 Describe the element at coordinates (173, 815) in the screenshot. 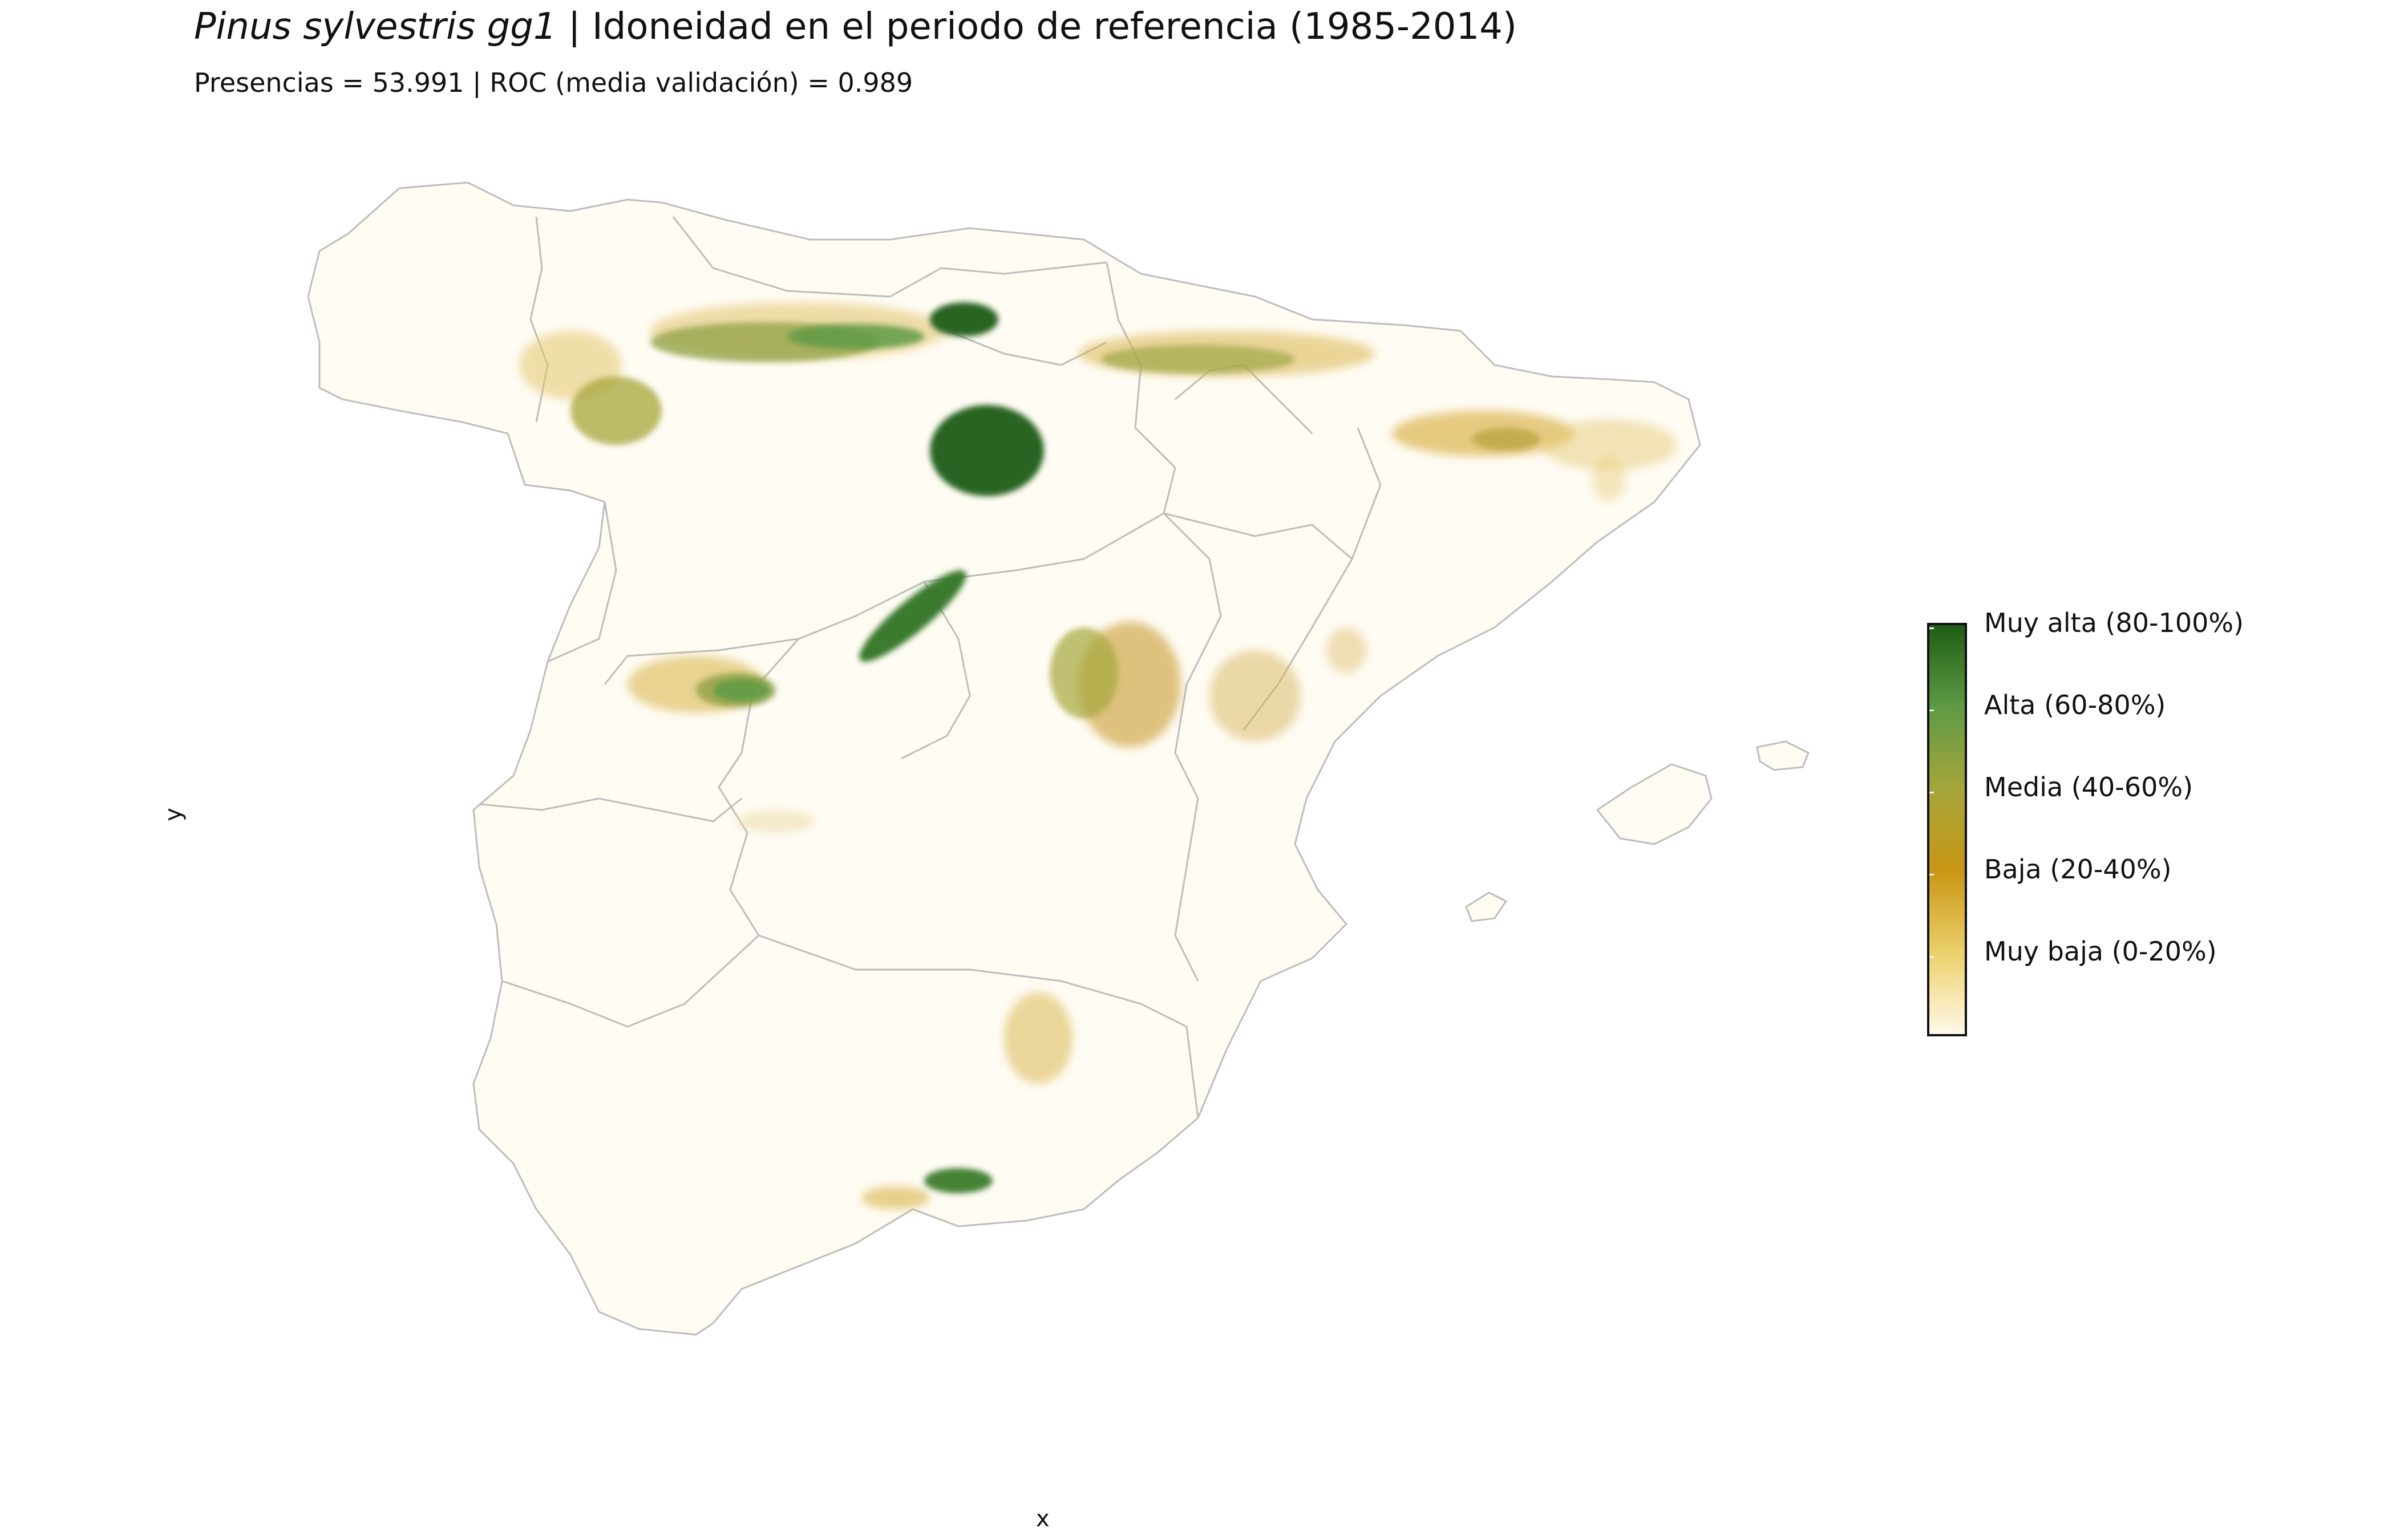

I see `y-axis-label: y` at that location.